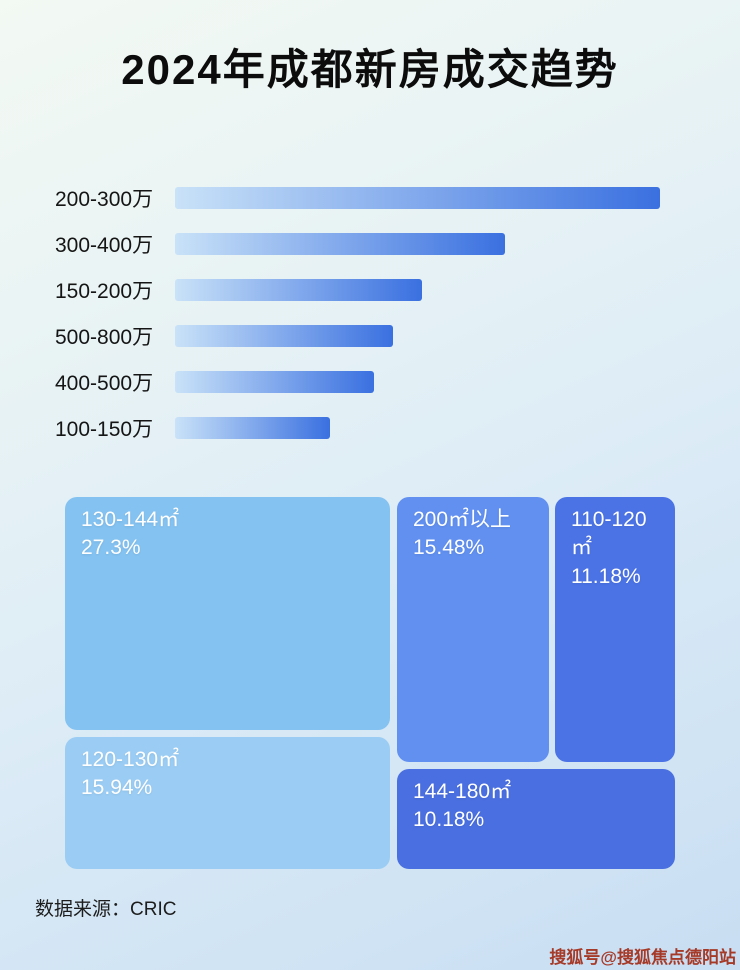 This screenshot has height=970, width=740. What do you see at coordinates (449, 820) in the screenshot?
I see `treemap-value: 10.18%` at bounding box center [449, 820].